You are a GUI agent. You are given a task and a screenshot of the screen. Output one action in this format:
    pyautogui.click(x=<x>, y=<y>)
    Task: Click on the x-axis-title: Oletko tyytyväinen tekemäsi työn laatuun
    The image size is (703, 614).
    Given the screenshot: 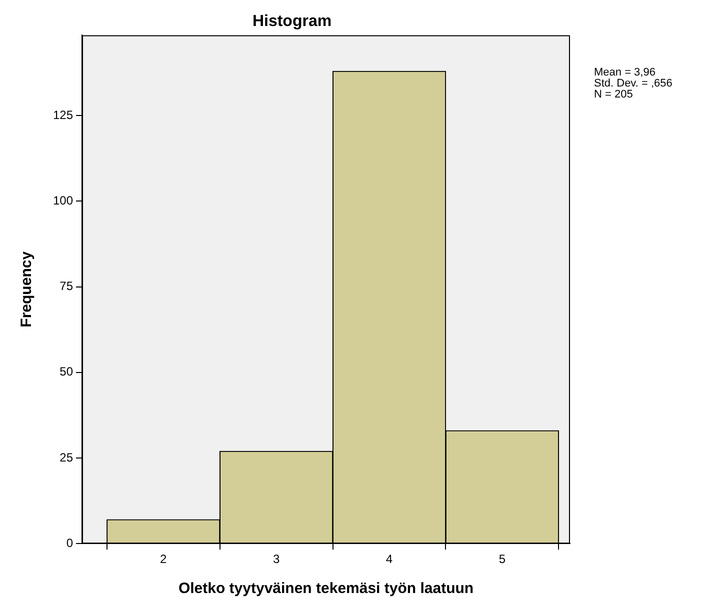 What is the action you would take?
    pyautogui.click(x=326, y=589)
    